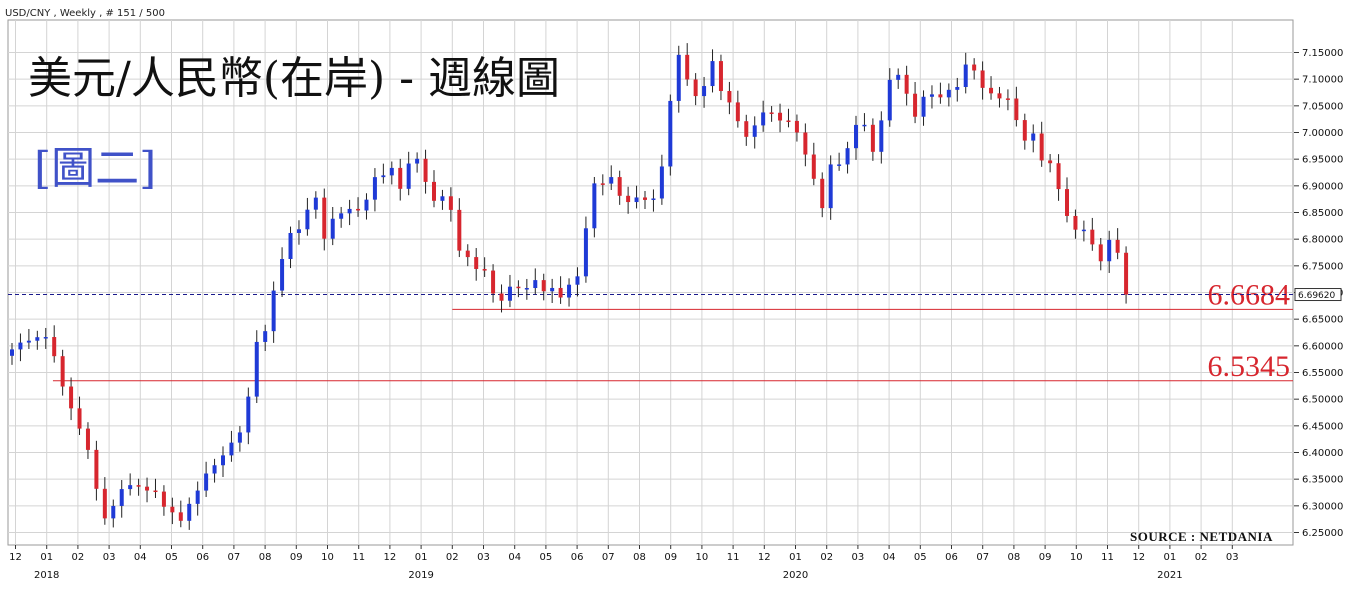 This screenshot has width=1351, height=589. I want to click on y-tick-label: 7.15000, so click(1322, 53).